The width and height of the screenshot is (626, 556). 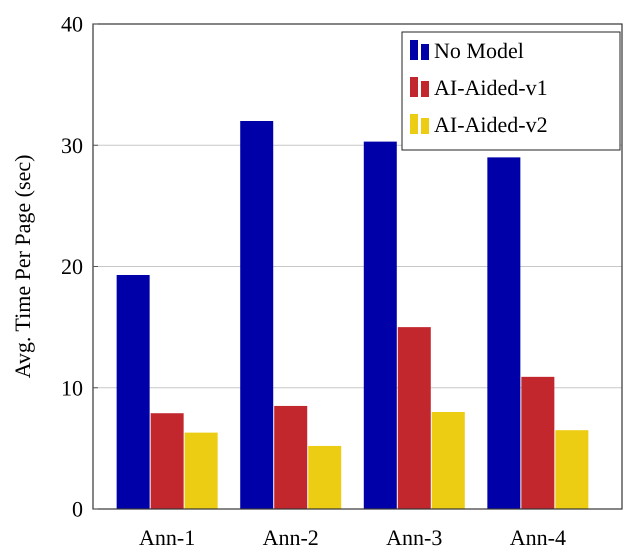 I want to click on y-tick-label: 30, so click(x=72, y=145).